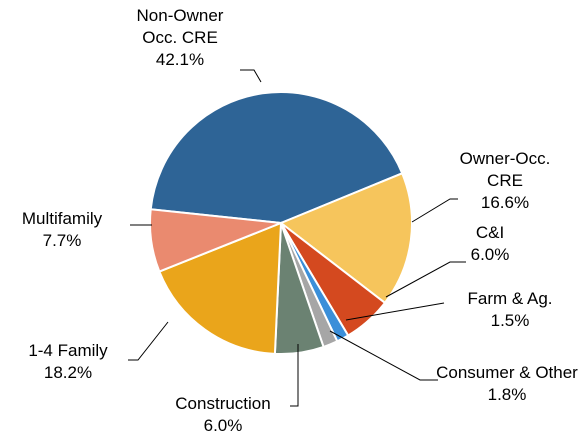 Image resolution: width=583 pixels, height=443 pixels. What do you see at coordinates (223, 415) in the screenshot?
I see `slice-label: Construction 6.0%` at bounding box center [223, 415].